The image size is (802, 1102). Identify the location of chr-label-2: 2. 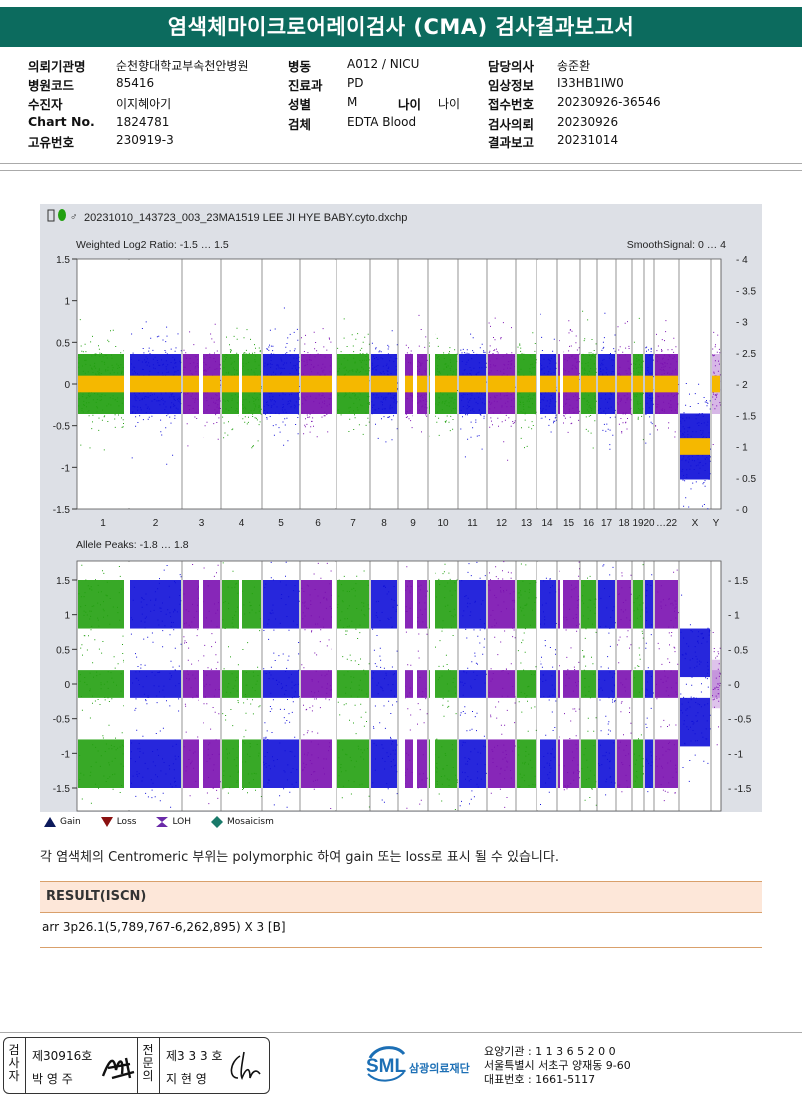
(156, 523).